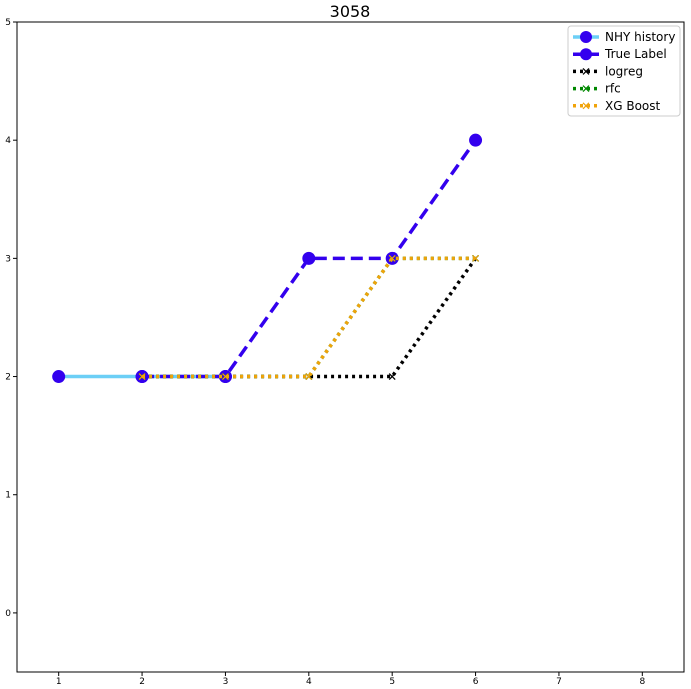 This screenshot has height=689, width=691. I want to click on legend-item-rfc: rfc, so click(597, 89).